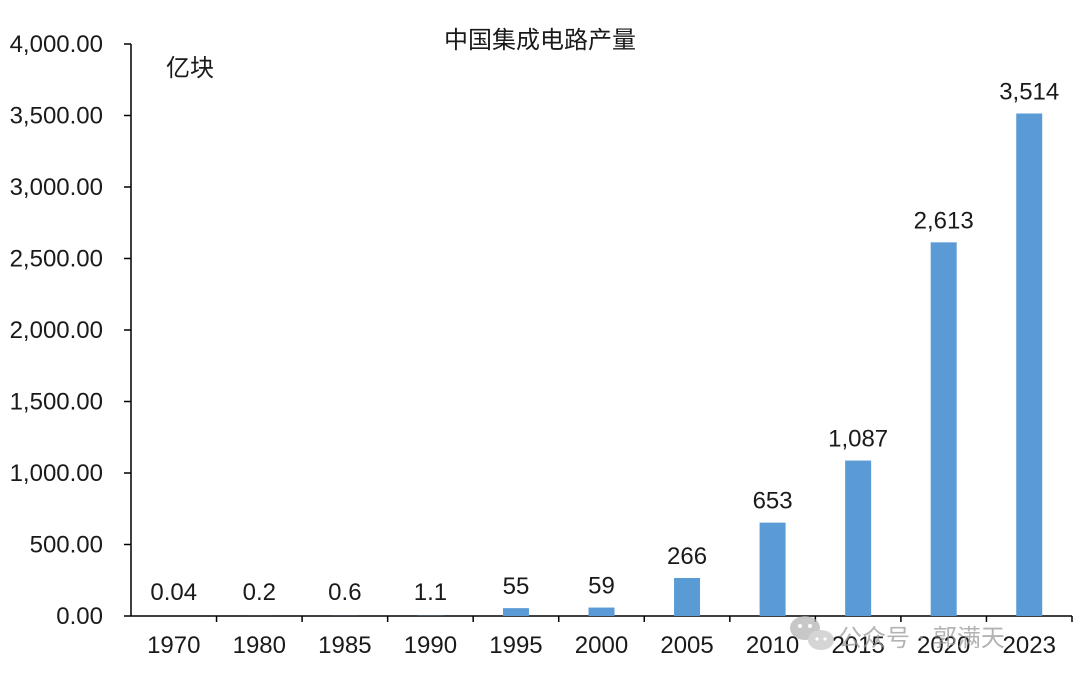 This screenshot has width=1080, height=680. Describe the element at coordinates (515, 612) in the screenshot. I see `bar-1995` at that location.